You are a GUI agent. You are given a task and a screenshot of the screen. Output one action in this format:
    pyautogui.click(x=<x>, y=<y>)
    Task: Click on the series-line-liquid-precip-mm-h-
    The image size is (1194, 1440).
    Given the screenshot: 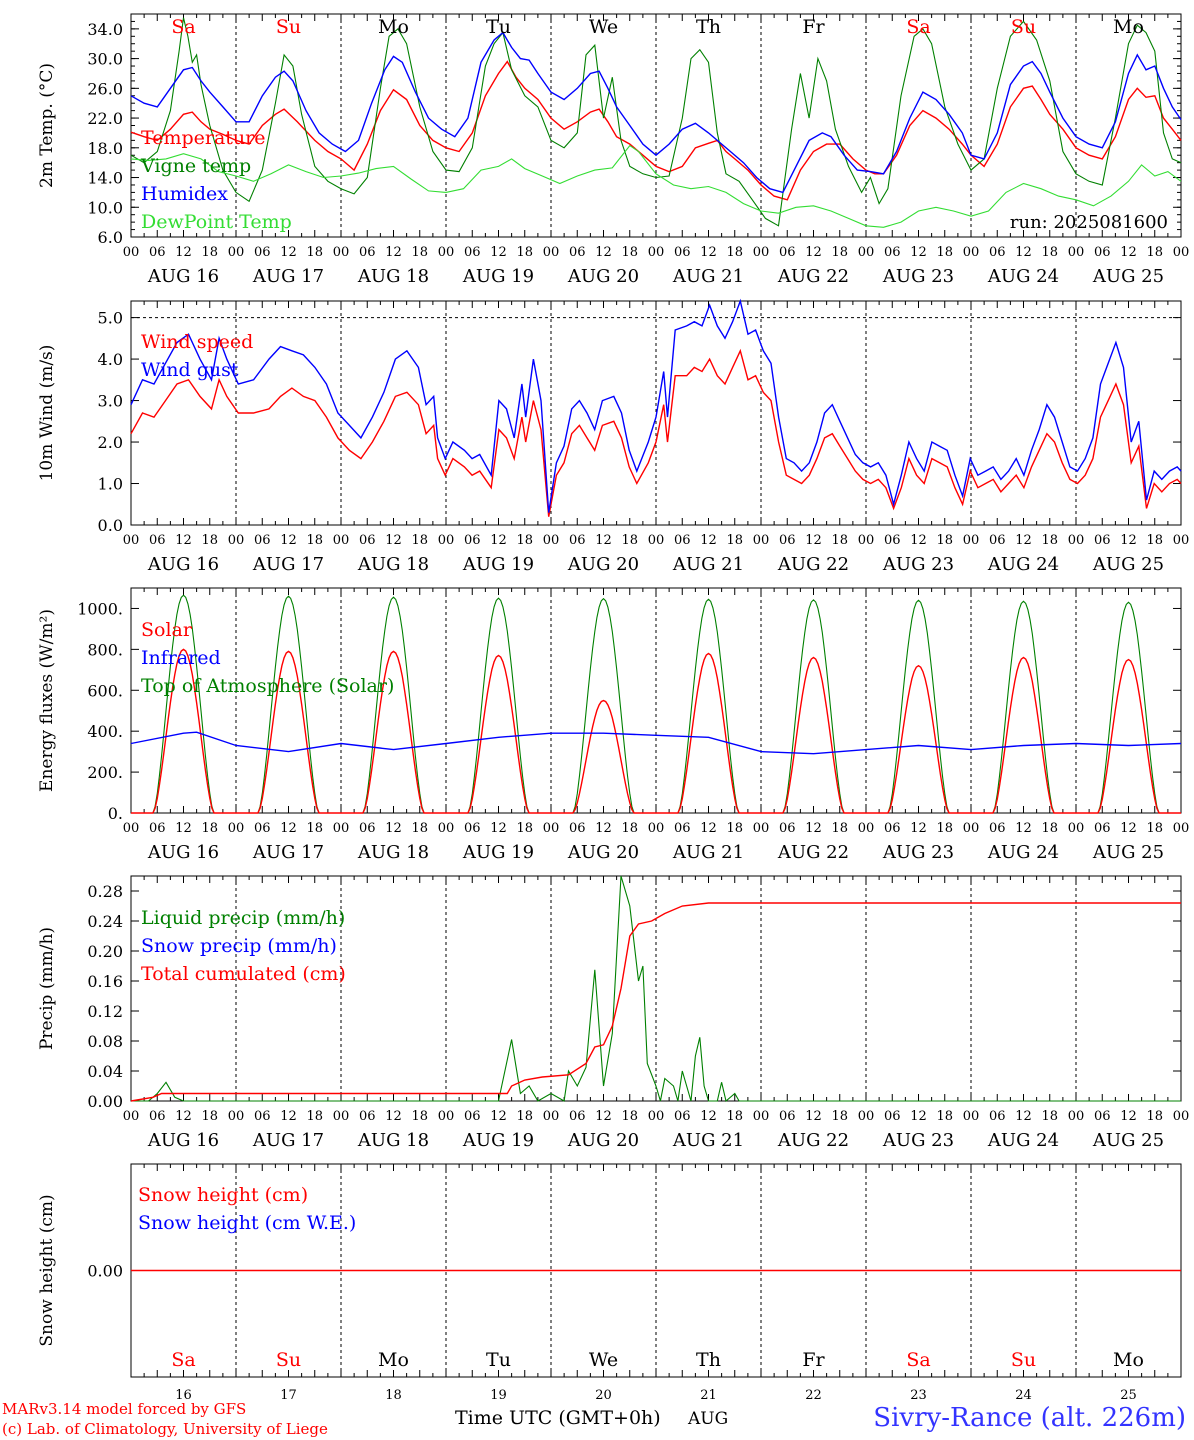 What is the action you would take?
    pyautogui.click(x=656, y=989)
    